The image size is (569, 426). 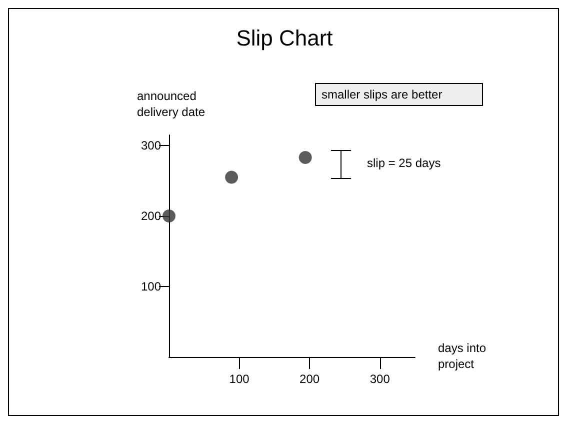 What do you see at coordinates (310, 379) in the screenshot?
I see `x-tick-label: 200` at bounding box center [310, 379].